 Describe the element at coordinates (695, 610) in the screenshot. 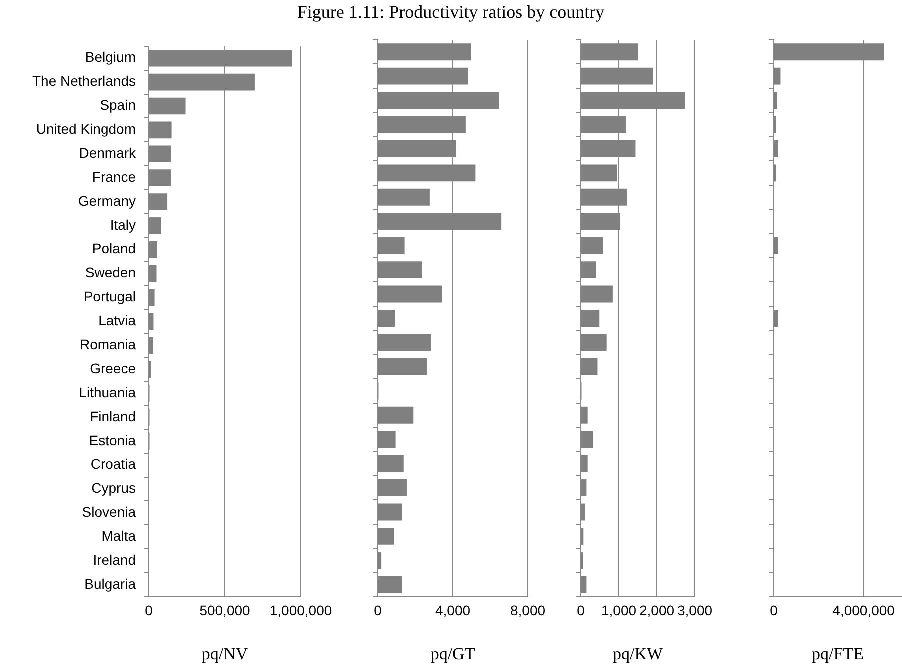

I see `x-tick-label: 3,000` at that location.